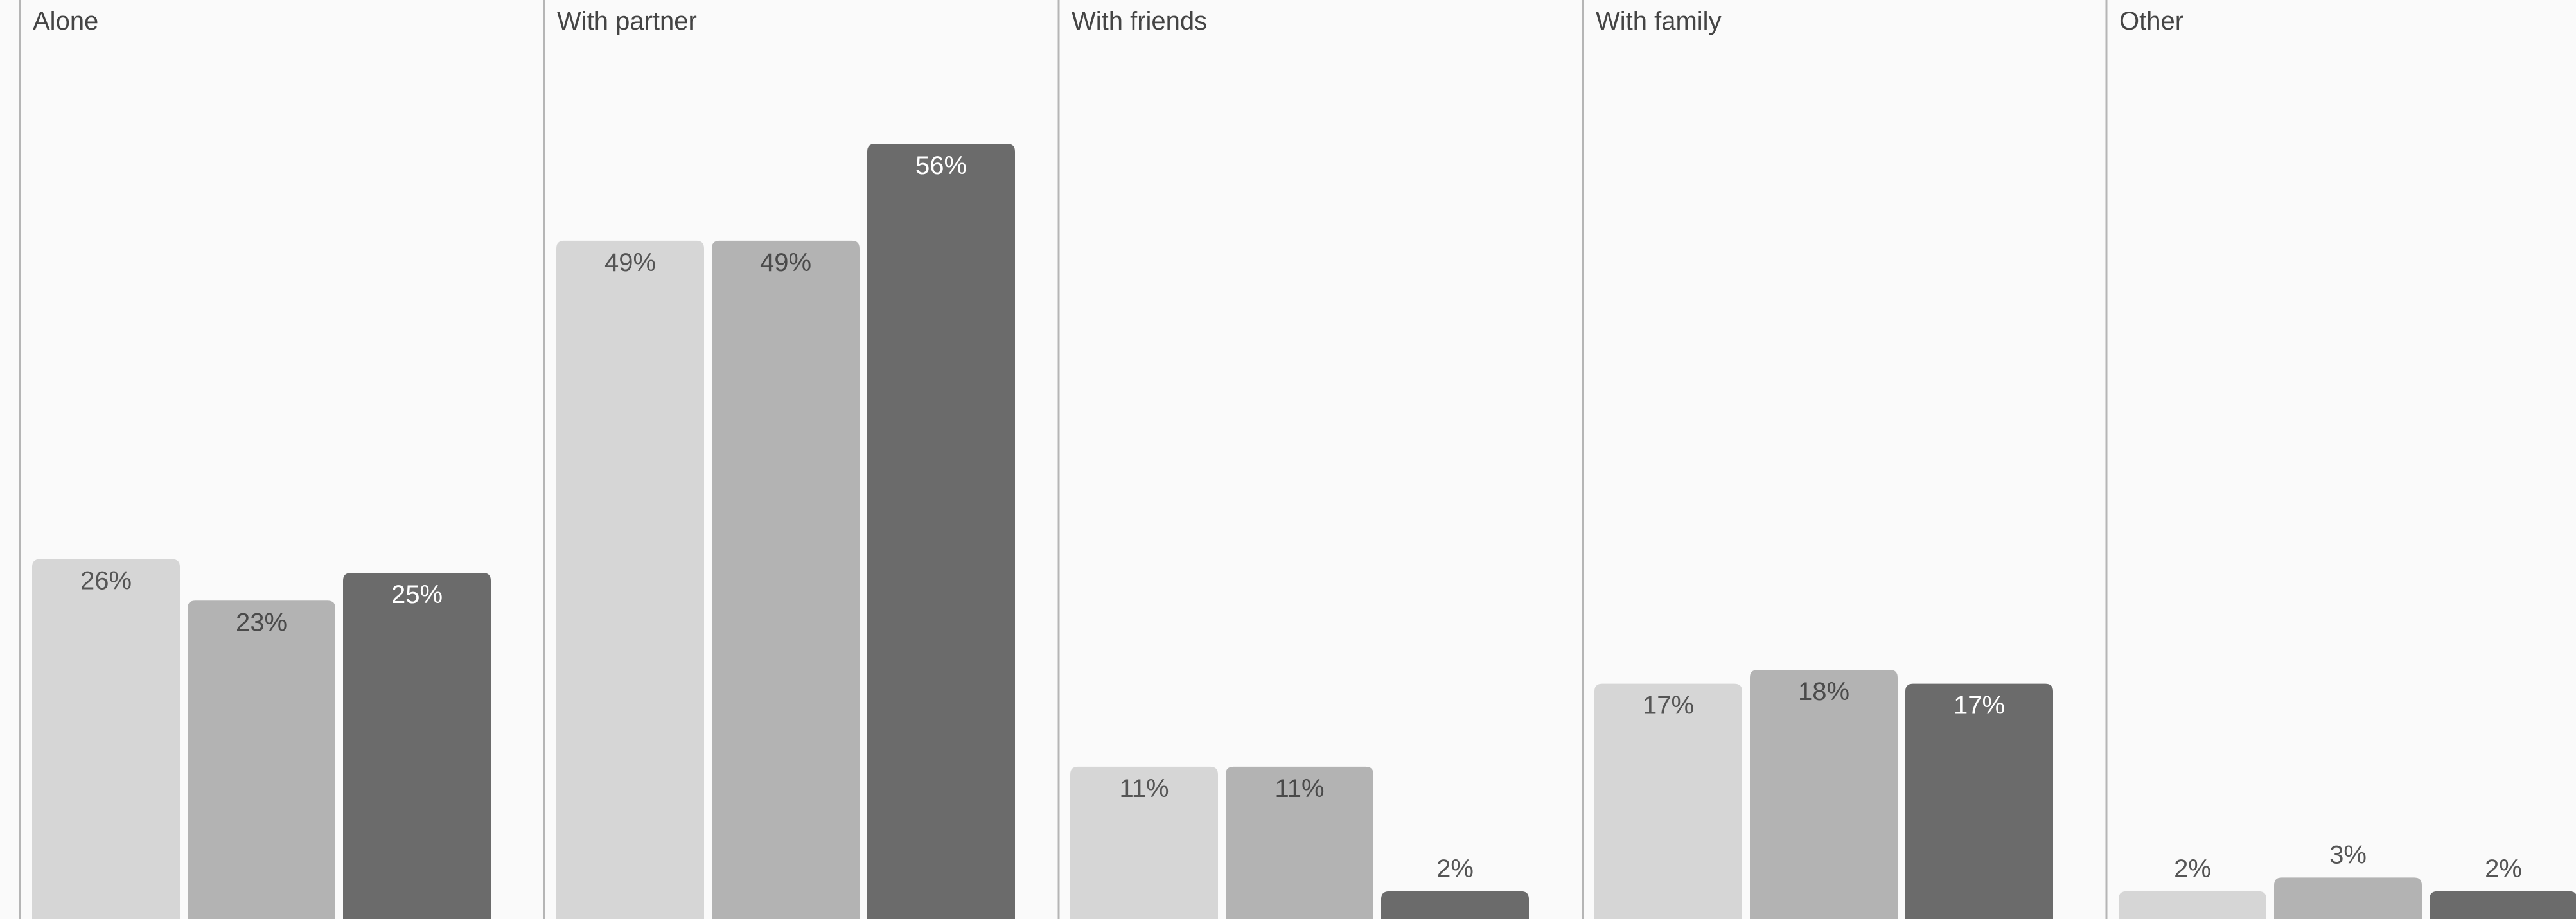  What do you see at coordinates (65, 21) in the screenshot?
I see `group-title-alone: Alone` at bounding box center [65, 21].